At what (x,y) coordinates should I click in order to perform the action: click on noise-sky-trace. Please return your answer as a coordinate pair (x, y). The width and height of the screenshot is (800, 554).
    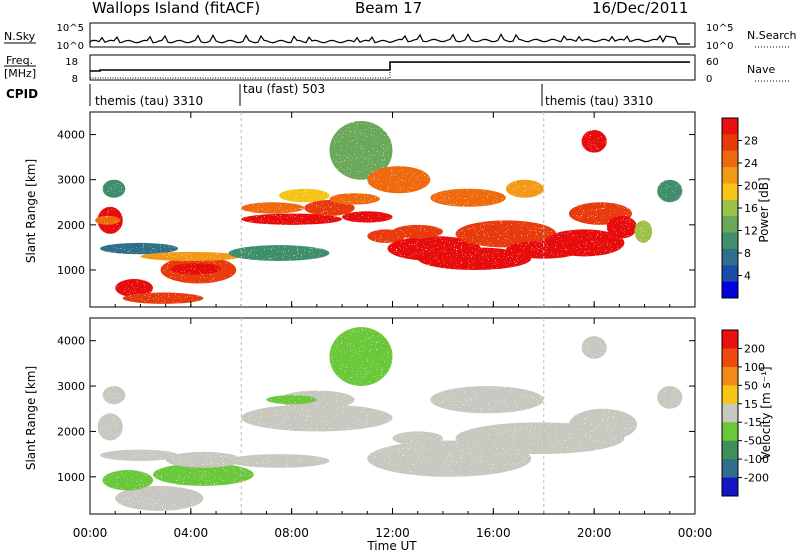
    Looking at the image, I should click on (389, 39).